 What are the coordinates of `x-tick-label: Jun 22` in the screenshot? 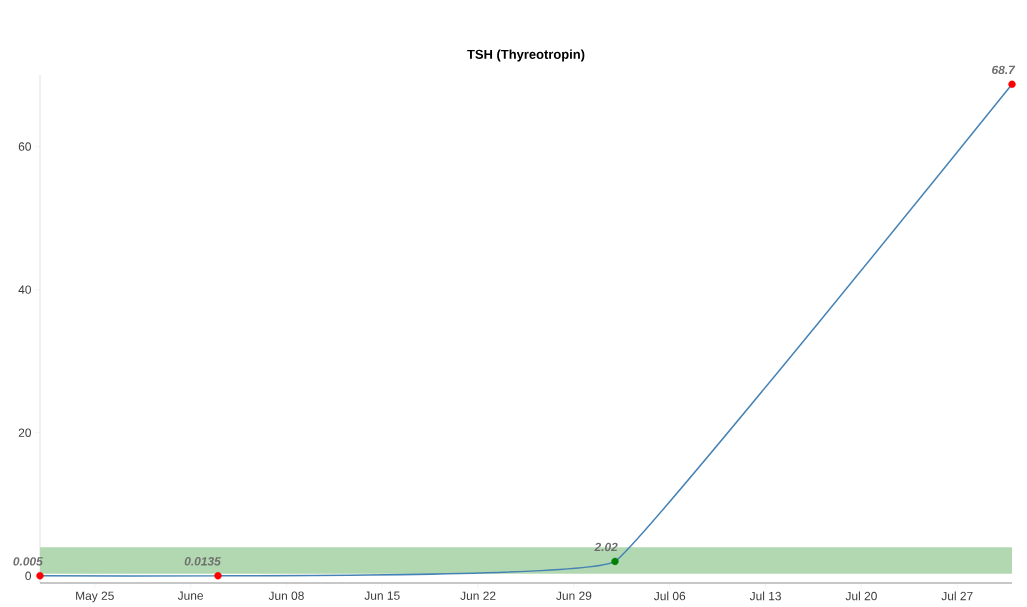 It's located at (478, 595).